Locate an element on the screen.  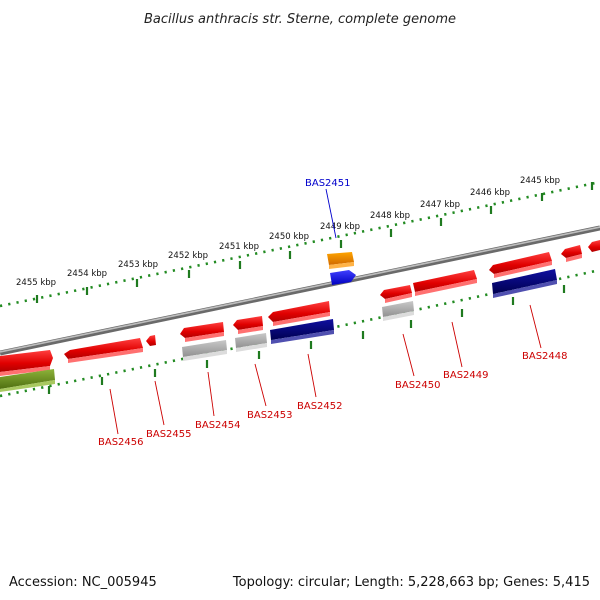
gene-label-bas2455: BAS2455 is located at coordinates (169, 434).